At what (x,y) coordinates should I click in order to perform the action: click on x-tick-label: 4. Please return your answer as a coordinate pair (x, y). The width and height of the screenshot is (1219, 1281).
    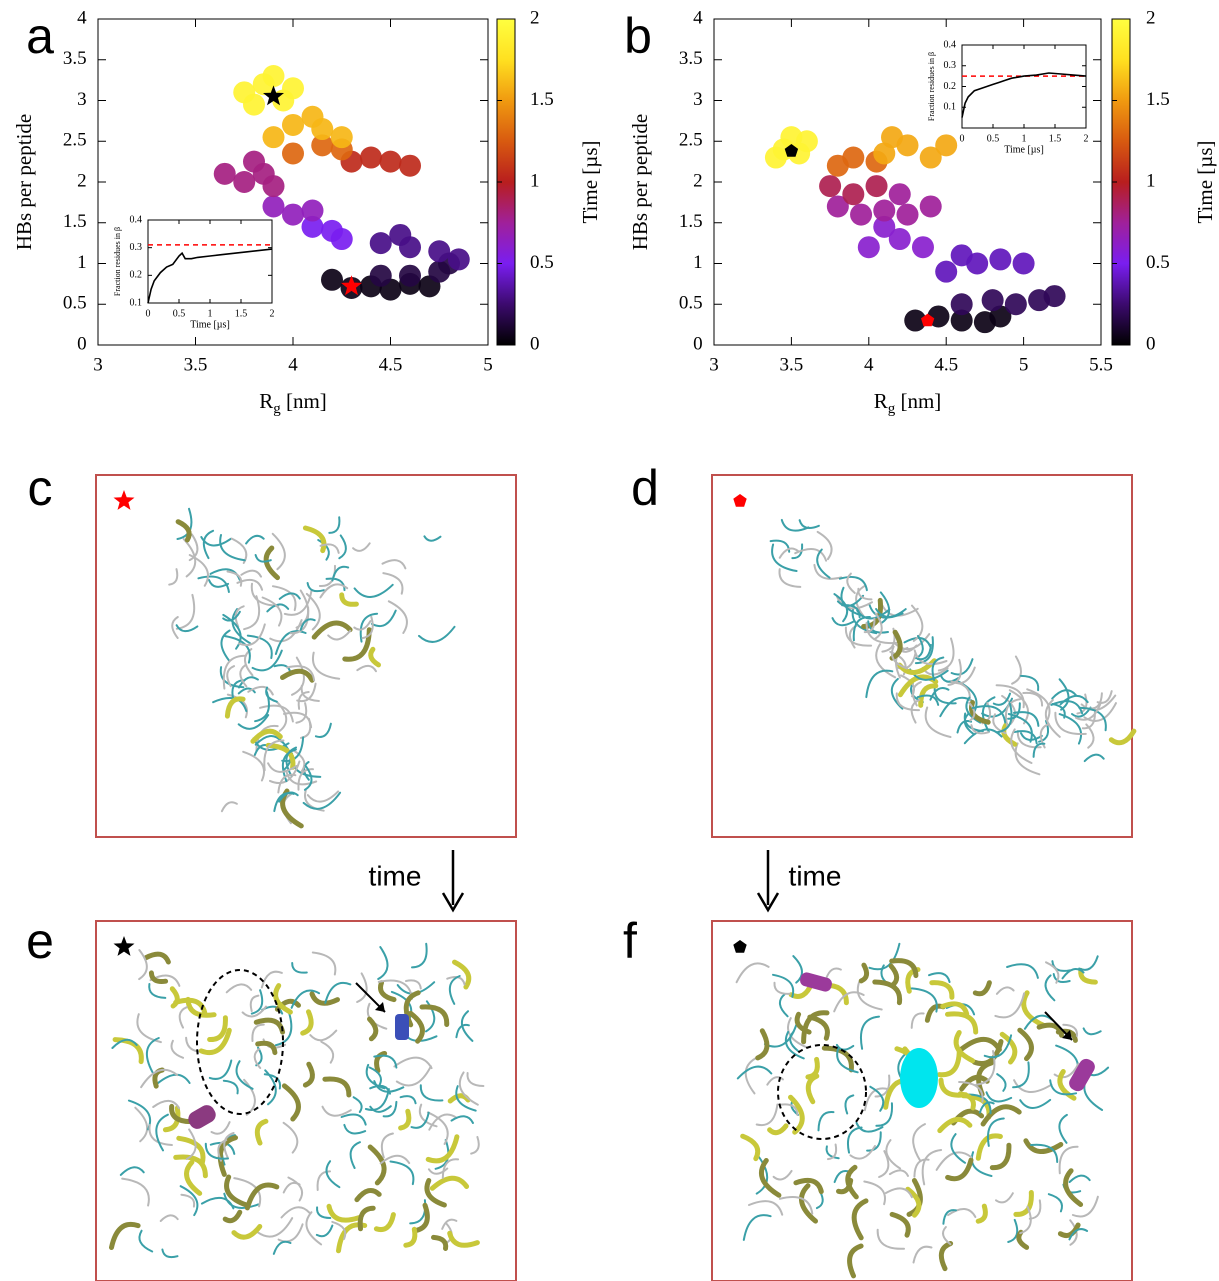
    Looking at the image, I should click on (293, 364).